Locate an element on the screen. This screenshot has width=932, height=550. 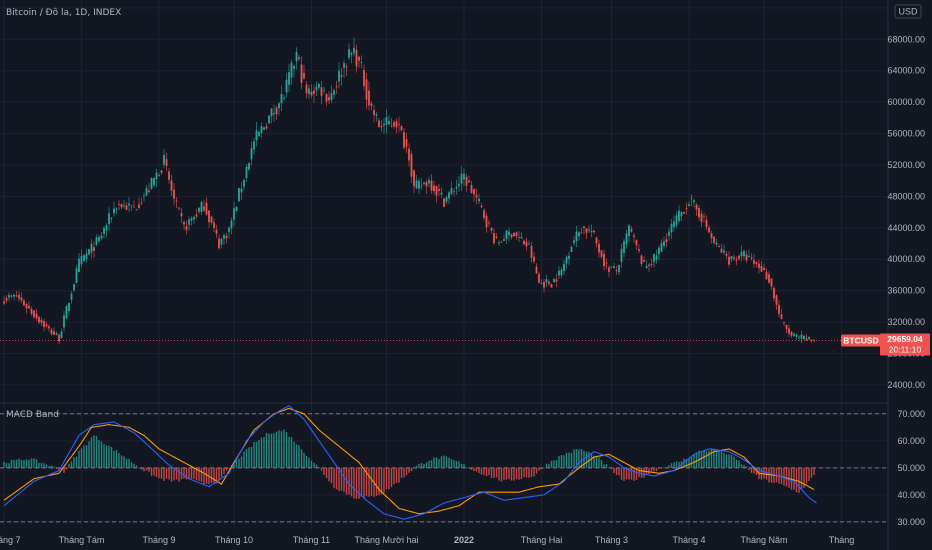
currency-button: USD is located at coordinates (908, 11).